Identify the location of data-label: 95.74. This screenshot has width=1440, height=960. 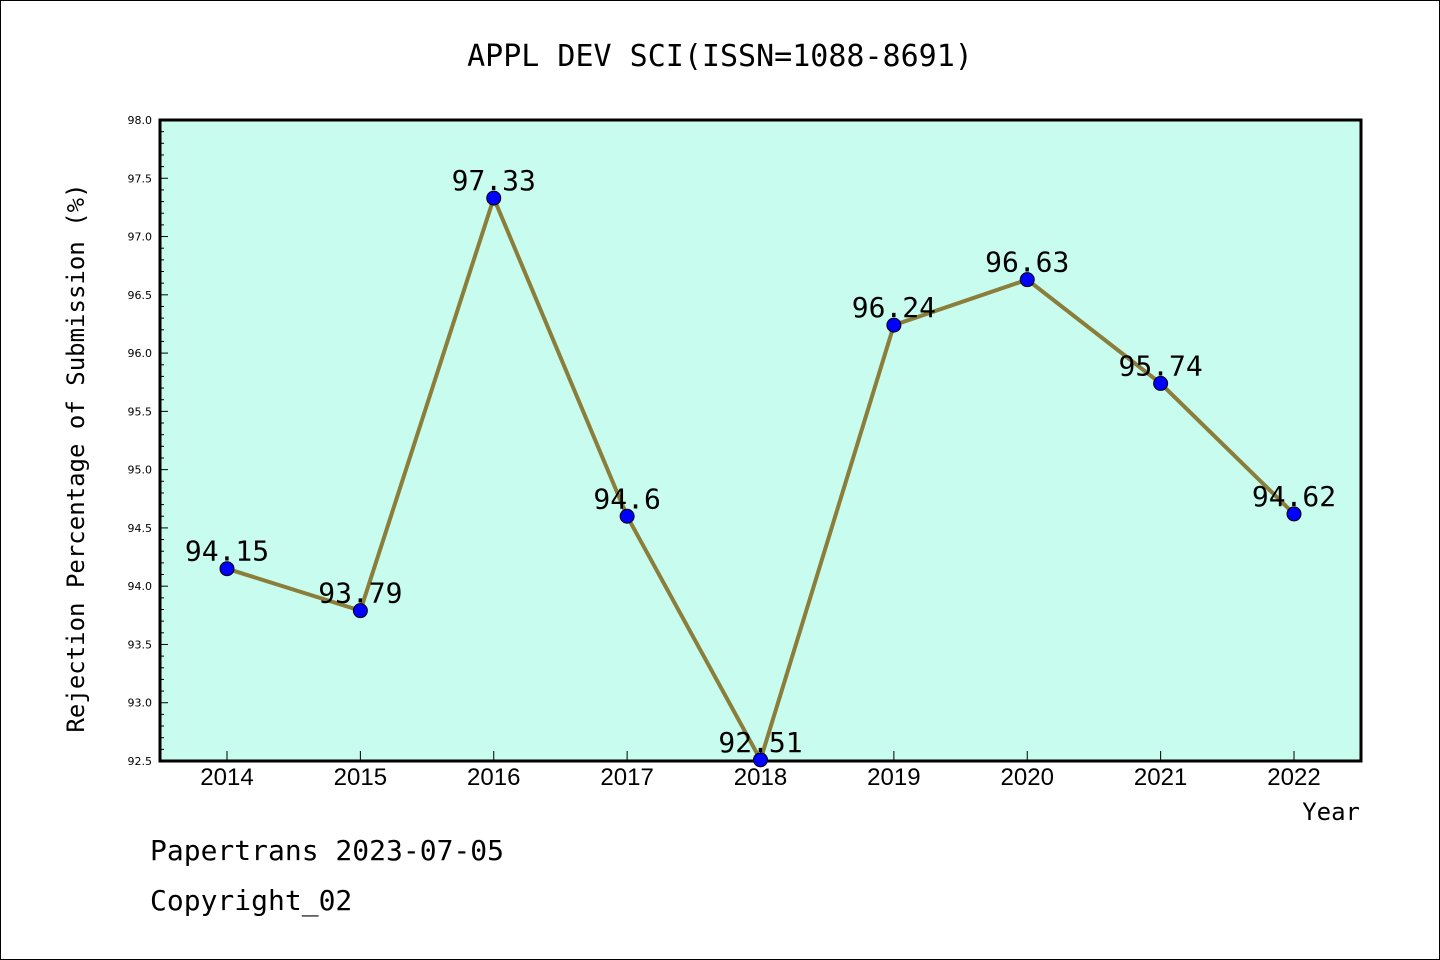
(1160, 365).